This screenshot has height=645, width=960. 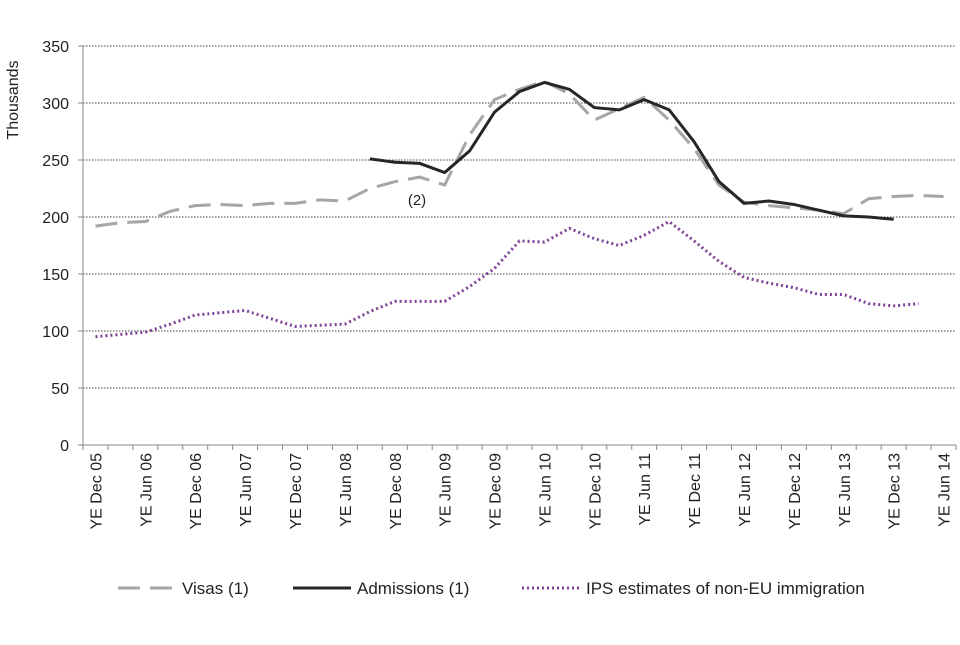 I want to click on x-tick-label: YE Jun 12, so click(x=745, y=490).